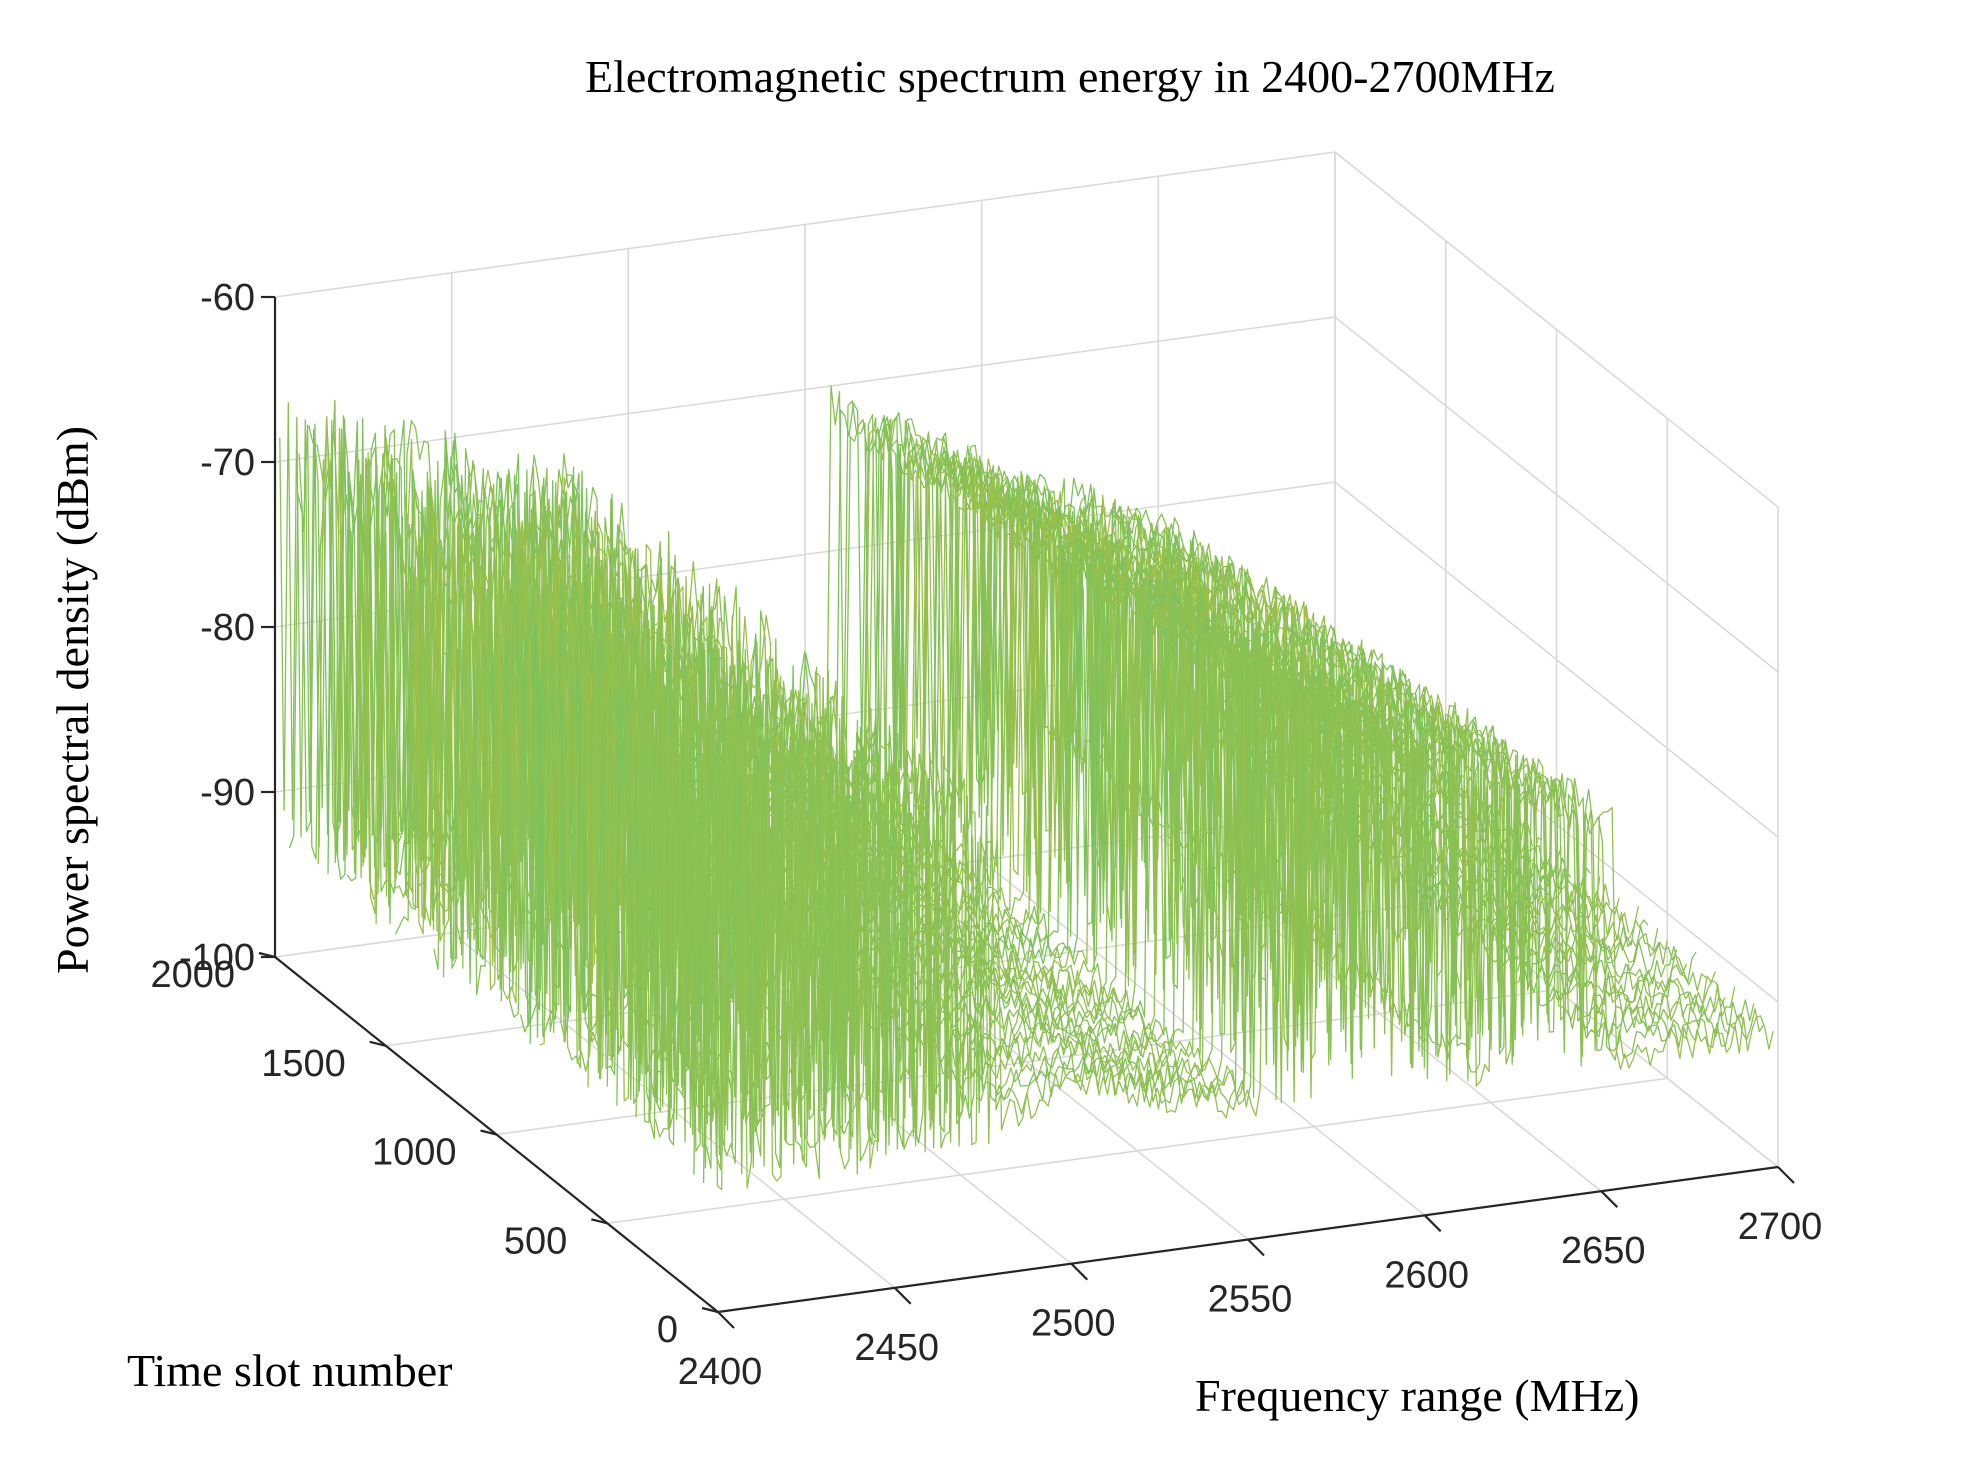 The height and width of the screenshot is (1459, 1967). What do you see at coordinates (1073, 1324) in the screenshot?
I see `x-tick-label: 2500` at bounding box center [1073, 1324].